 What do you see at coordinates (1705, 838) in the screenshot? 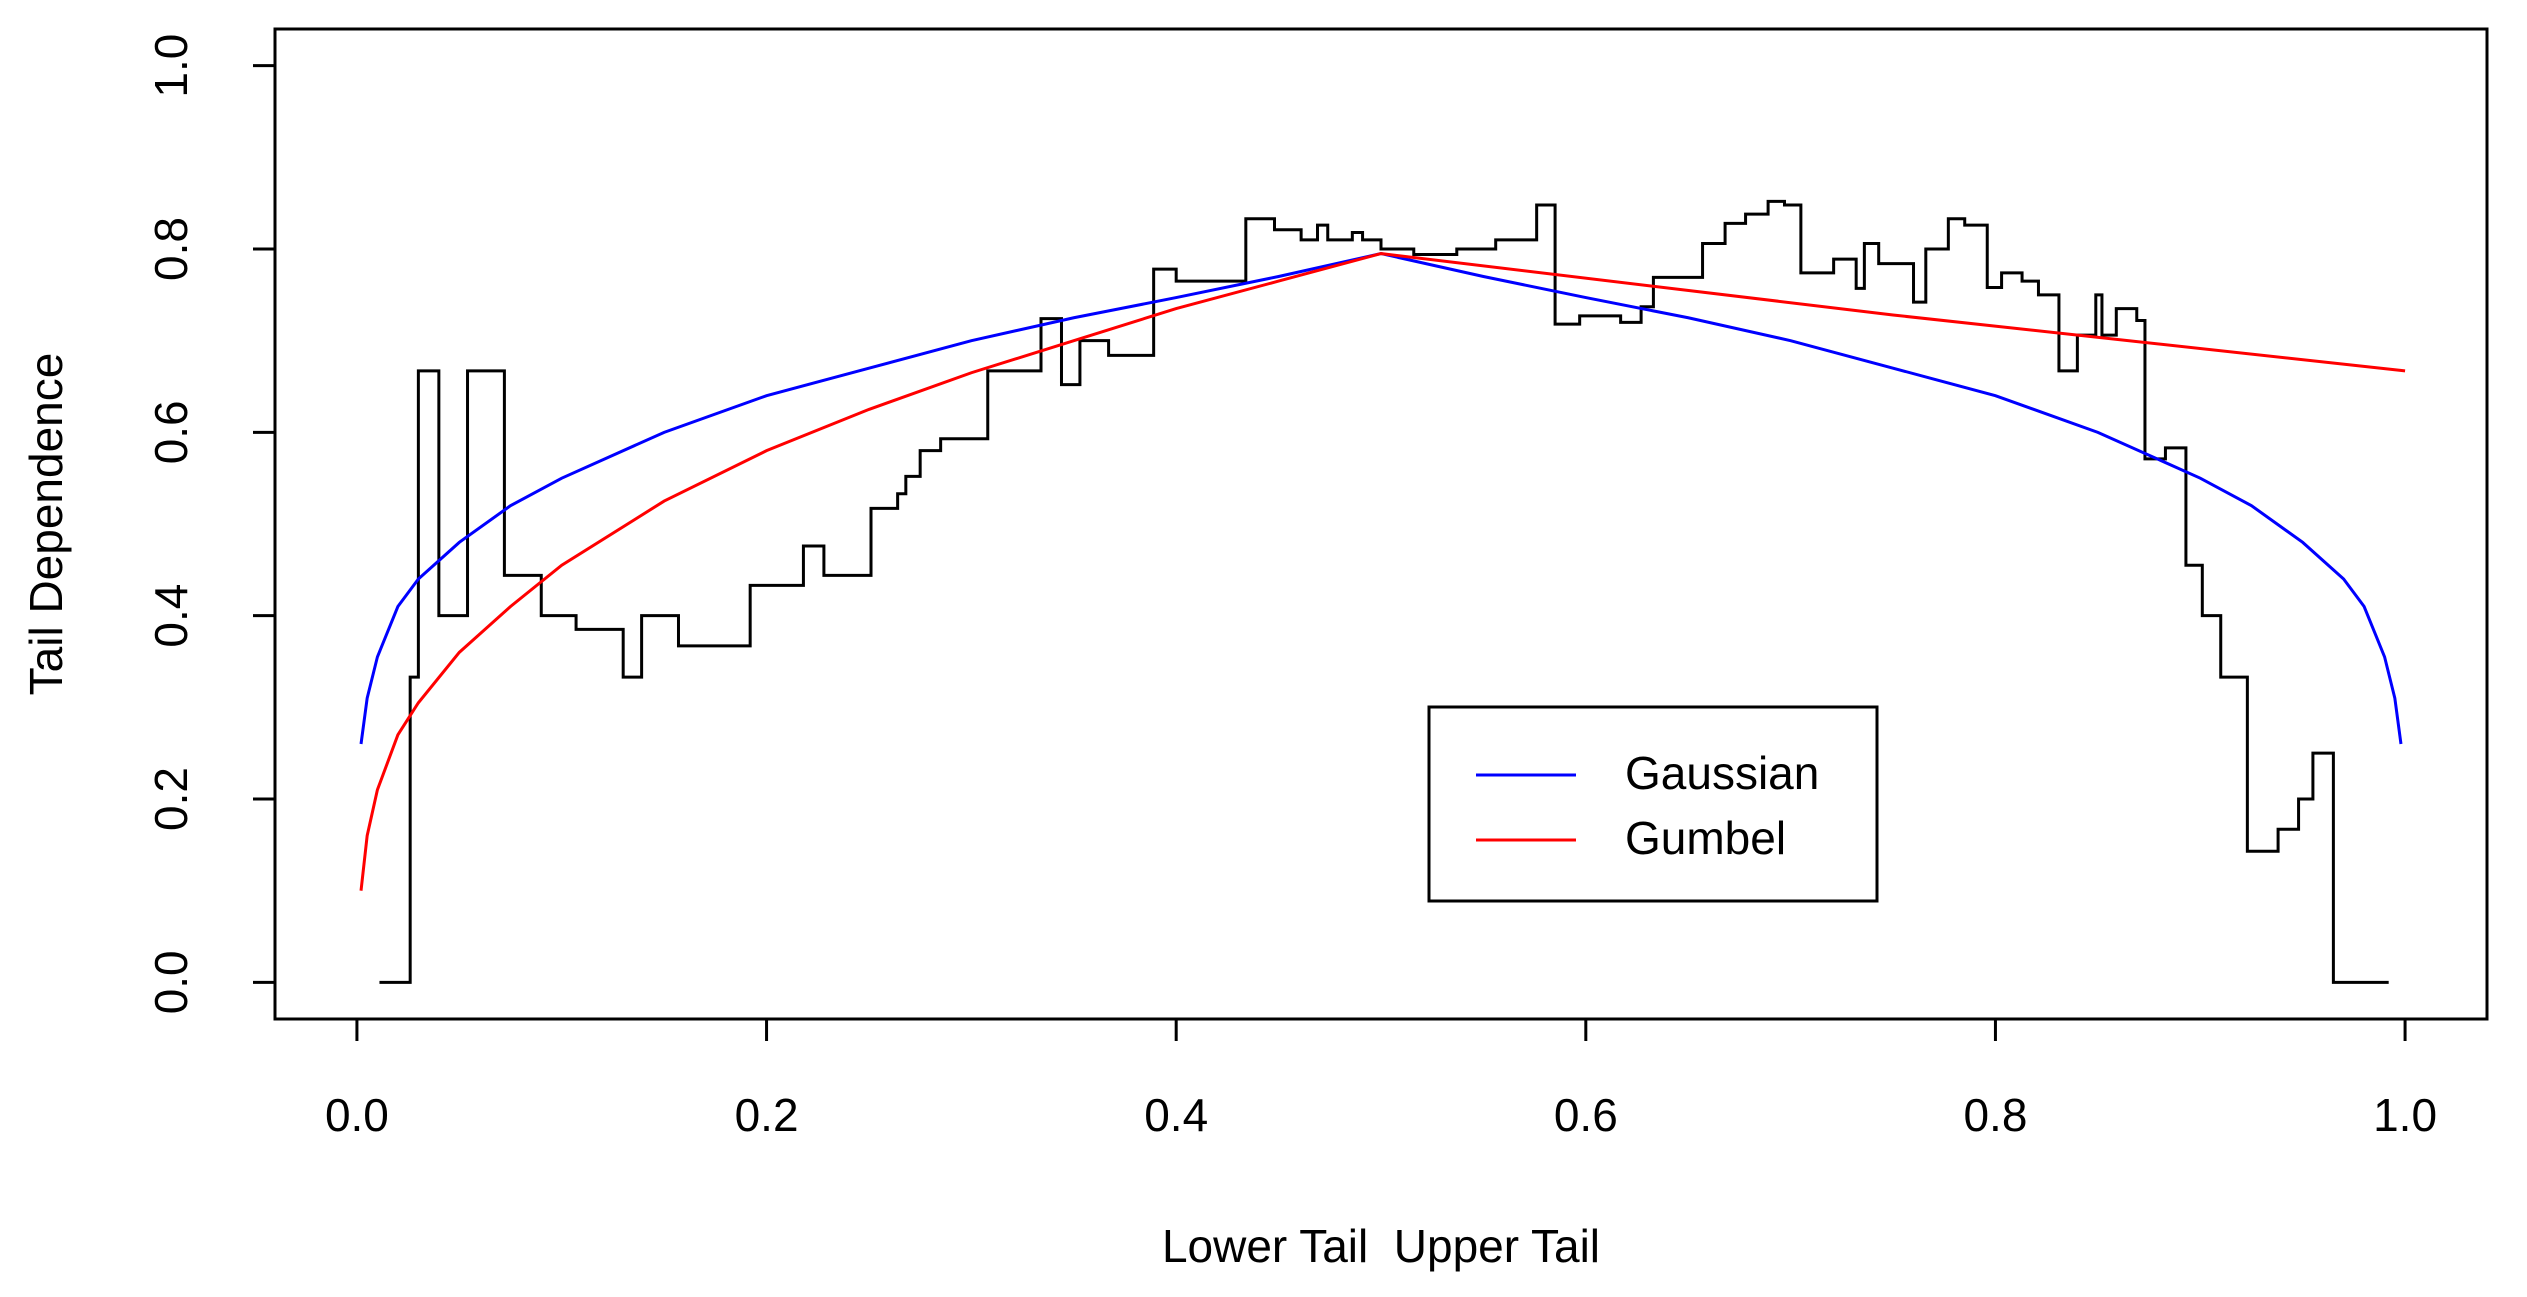
I see `legend-label: Gumbel` at bounding box center [1705, 838].